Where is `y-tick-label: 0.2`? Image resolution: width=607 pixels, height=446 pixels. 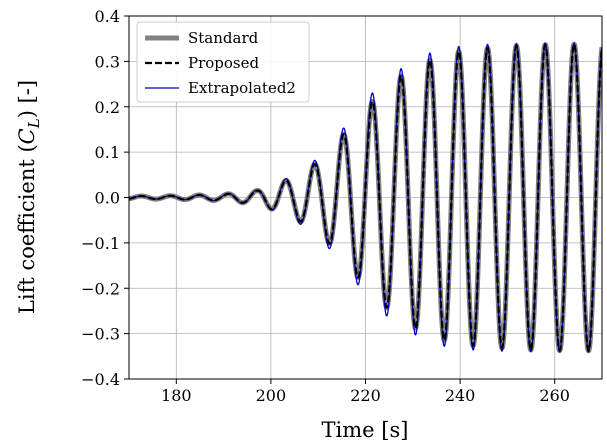 y-tick-label: 0.2 is located at coordinates (107, 107).